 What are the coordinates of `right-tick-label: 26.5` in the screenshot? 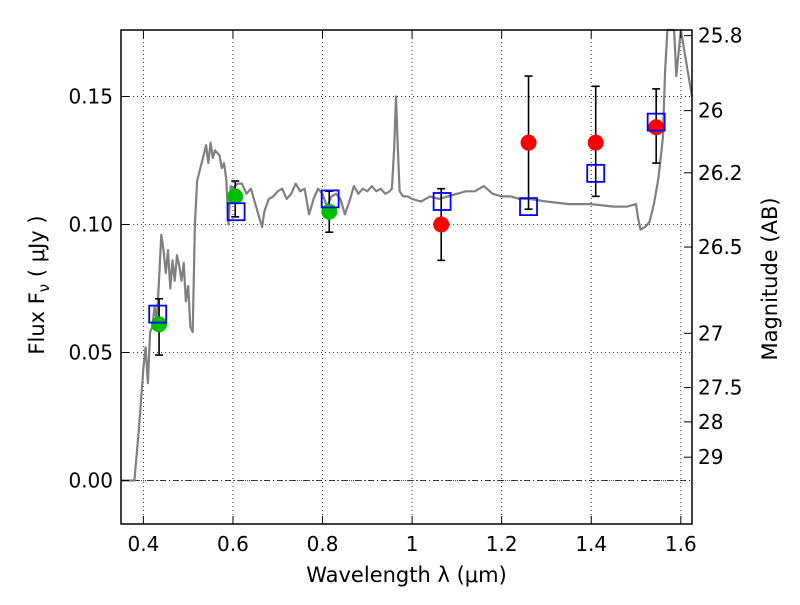 It's located at (720, 247).